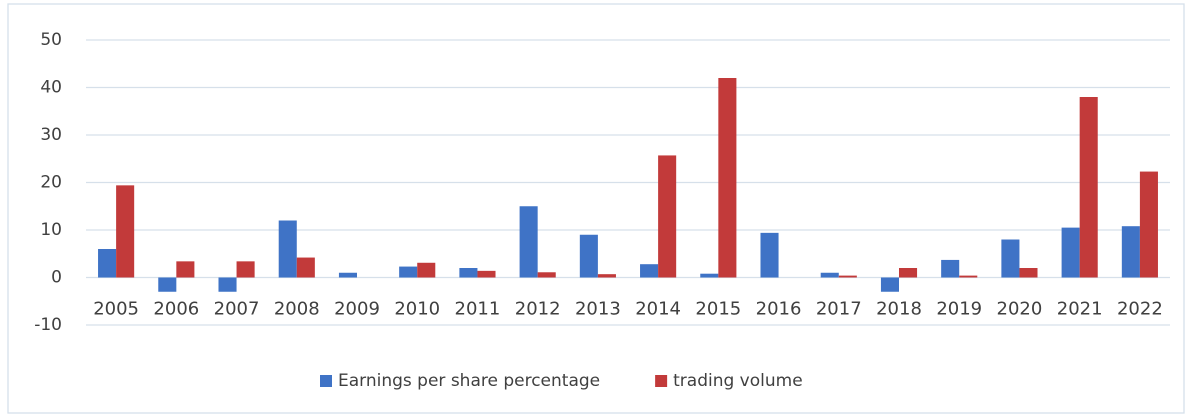 This screenshot has width=1192, height=417. What do you see at coordinates (959, 309) in the screenshot?
I see `x-tick-label: 2019` at bounding box center [959, 309].